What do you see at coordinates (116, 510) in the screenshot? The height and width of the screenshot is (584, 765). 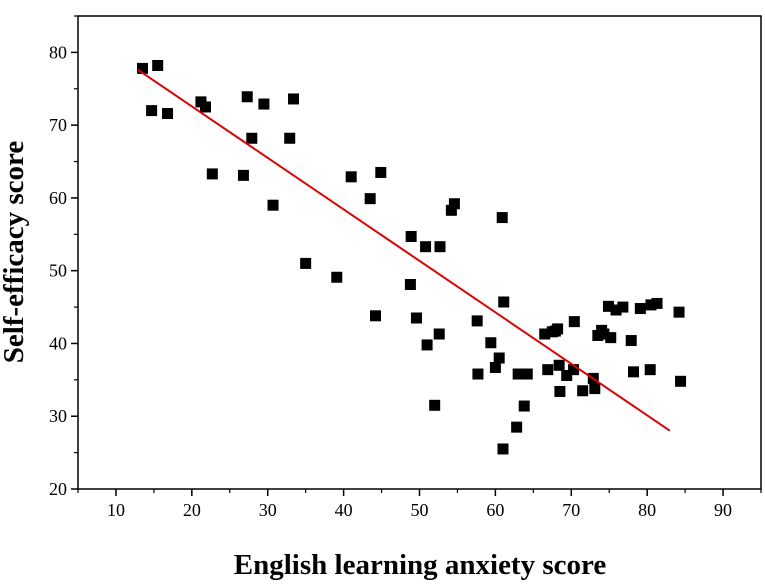 I see `x-tick-label: 10` at bounding box center [116, 510].